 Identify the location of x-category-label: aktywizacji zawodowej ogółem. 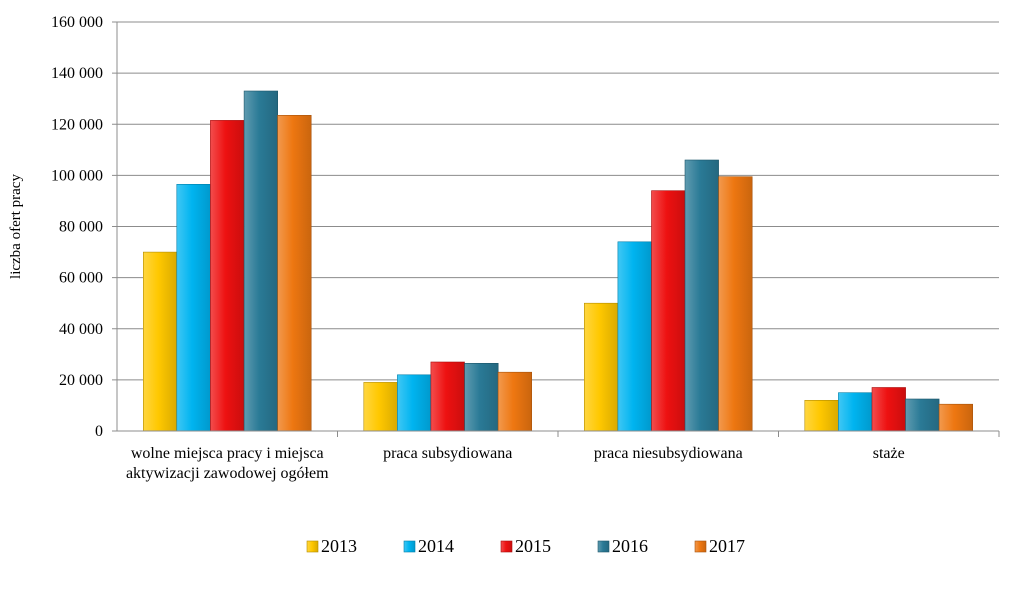
(227, 473).